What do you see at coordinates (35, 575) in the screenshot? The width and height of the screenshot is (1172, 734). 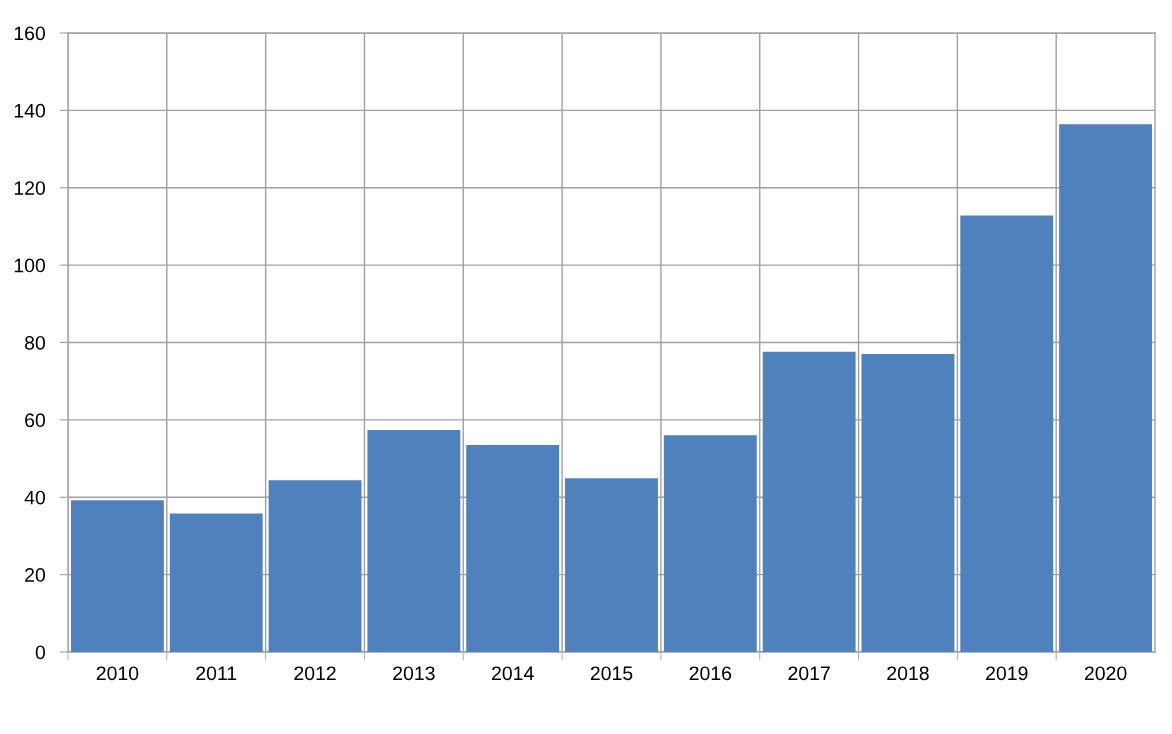 I see `y-tick-label: 20` at bounding box center [35, 575].